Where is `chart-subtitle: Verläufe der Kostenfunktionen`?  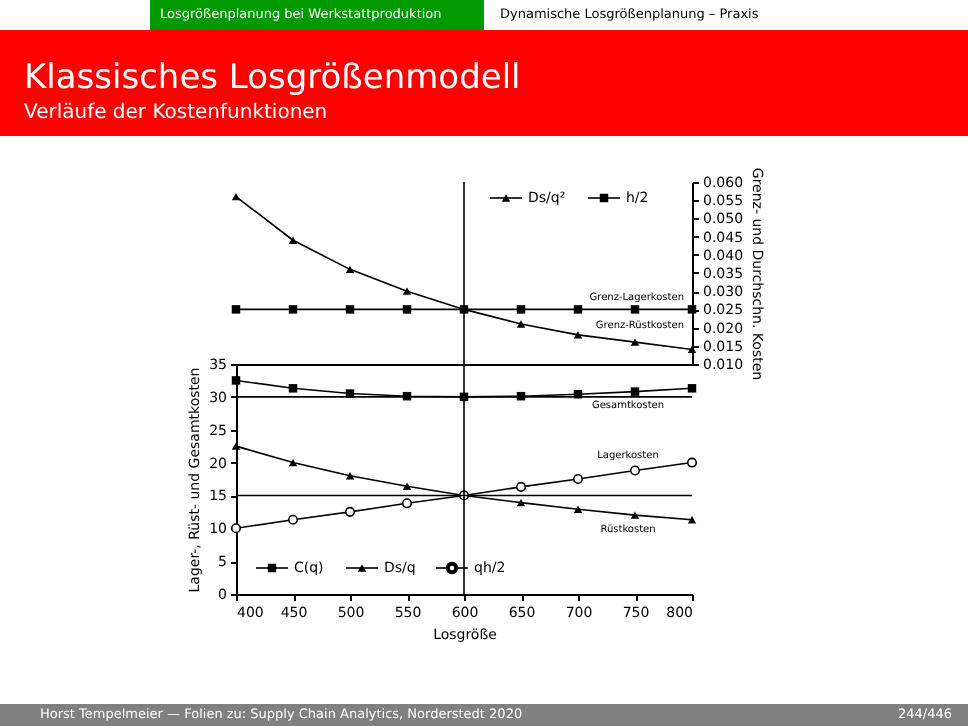
chart-subtitle: Verläufe der Kostenfunktionen is located at coordinates (176, 113).